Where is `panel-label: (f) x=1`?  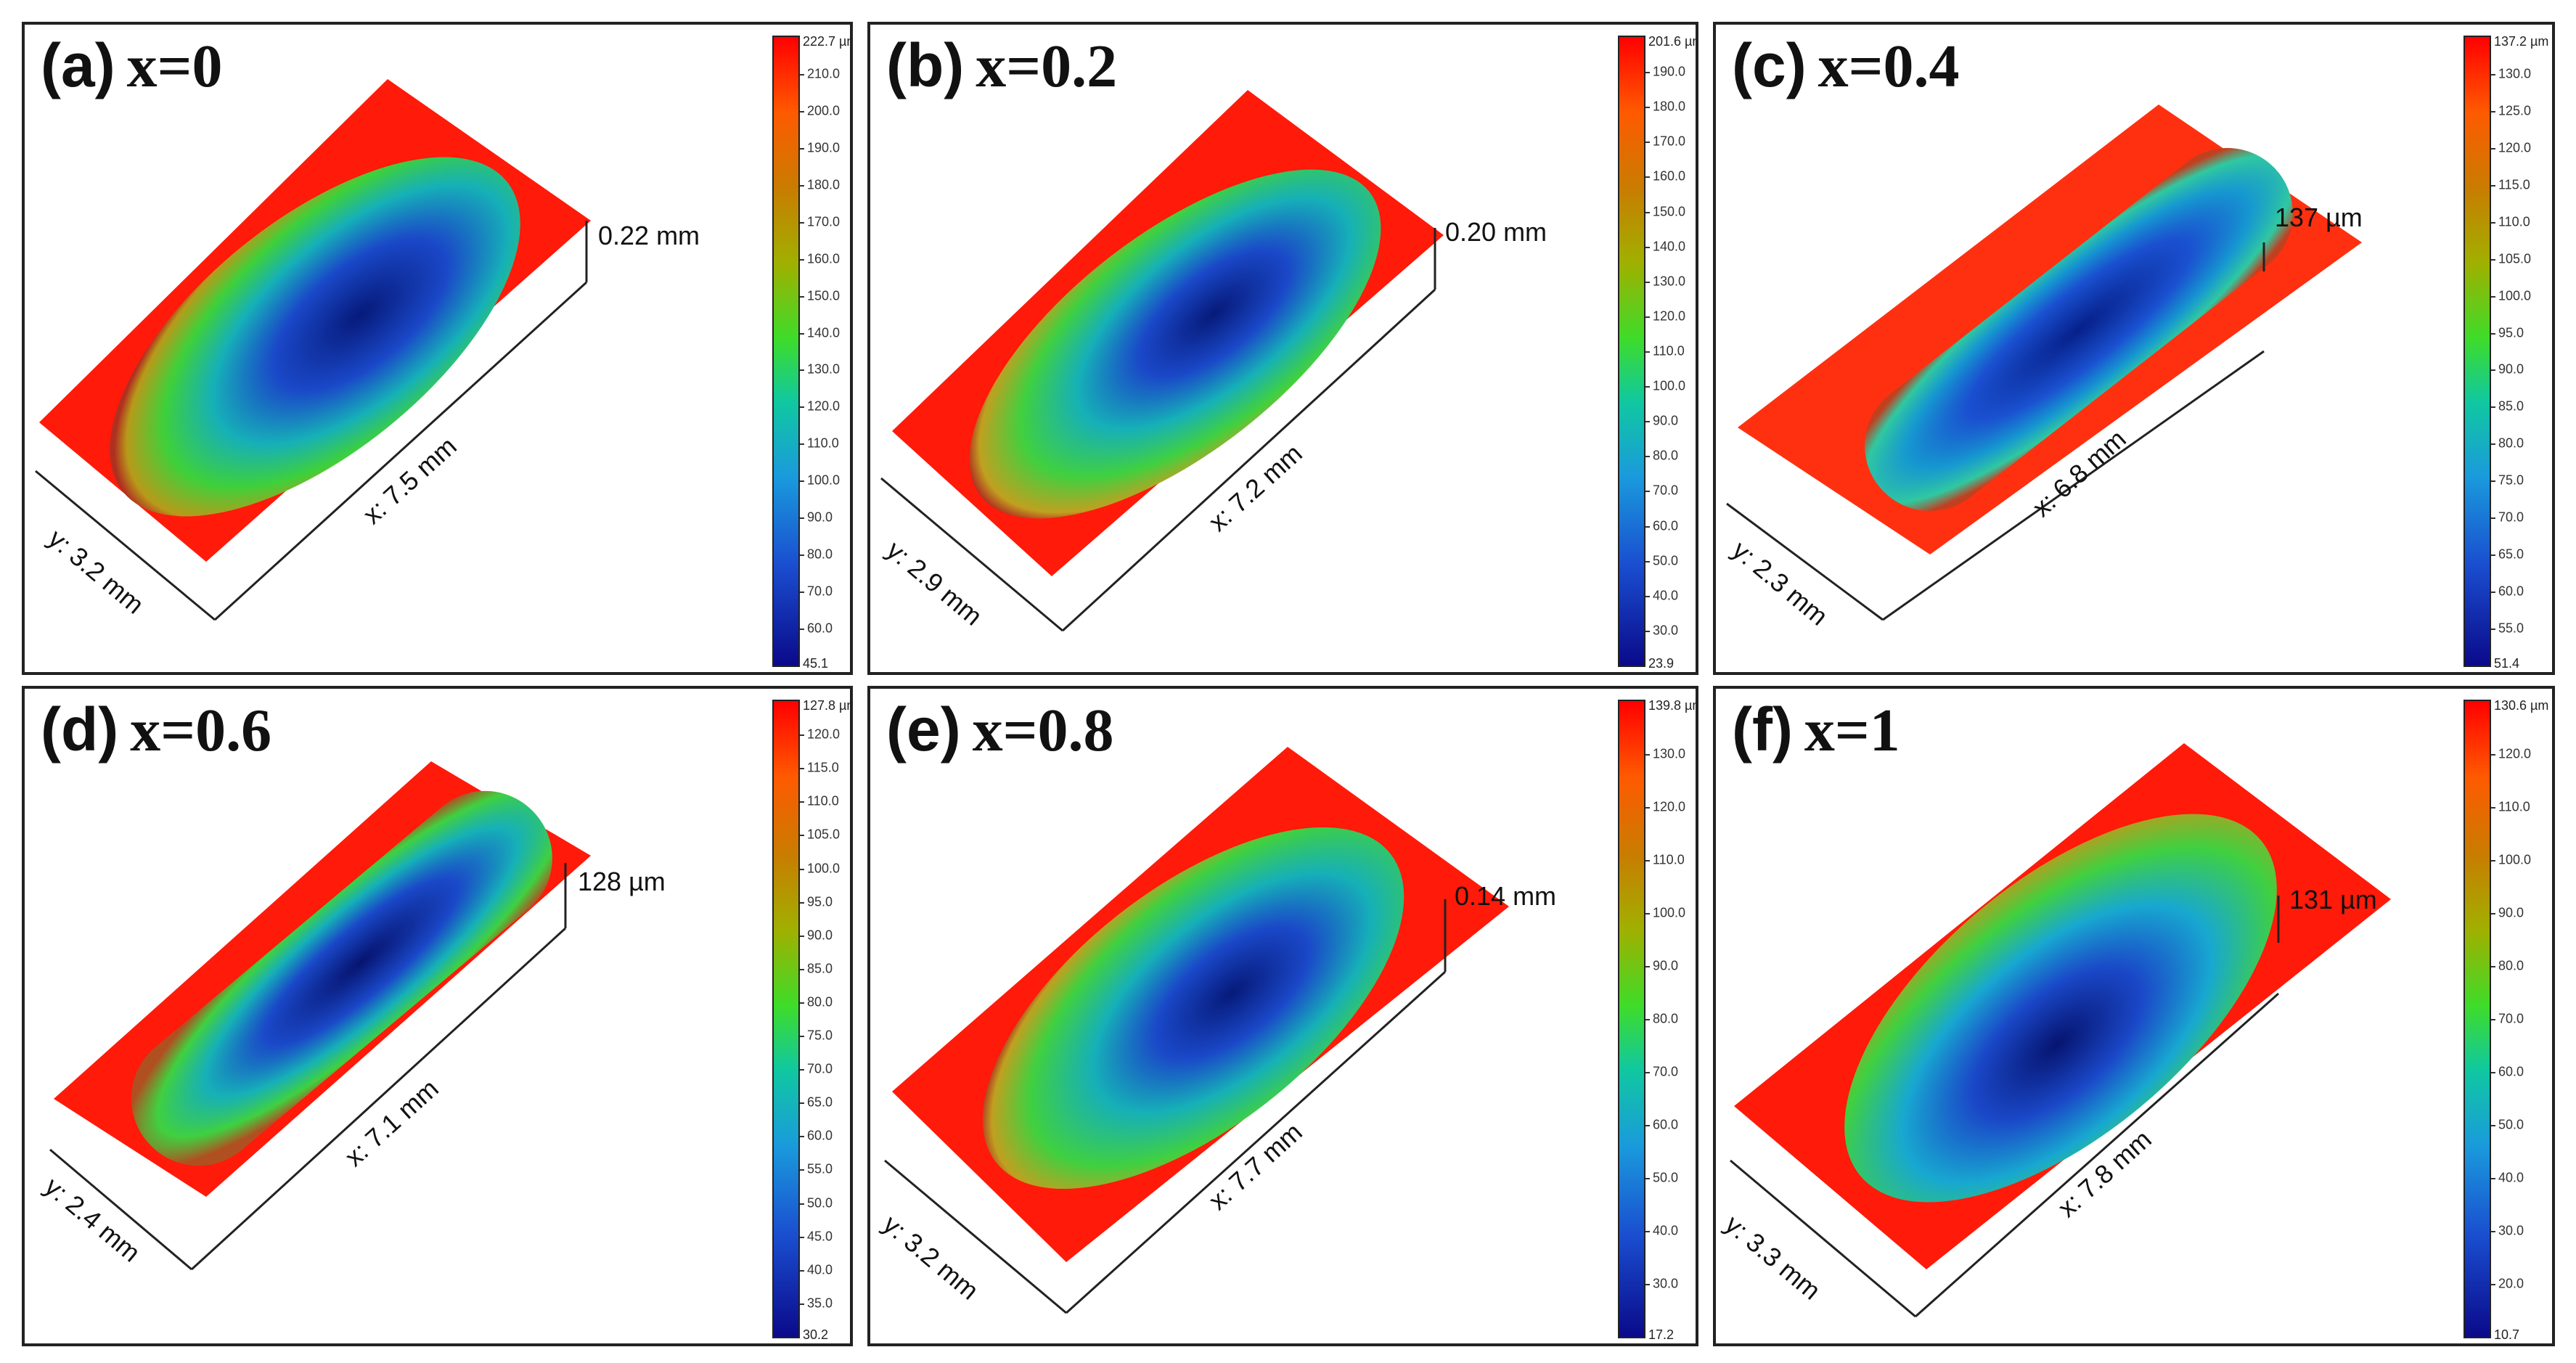 panel-label: (f) x=1 is located at coordinates (1816, 730).